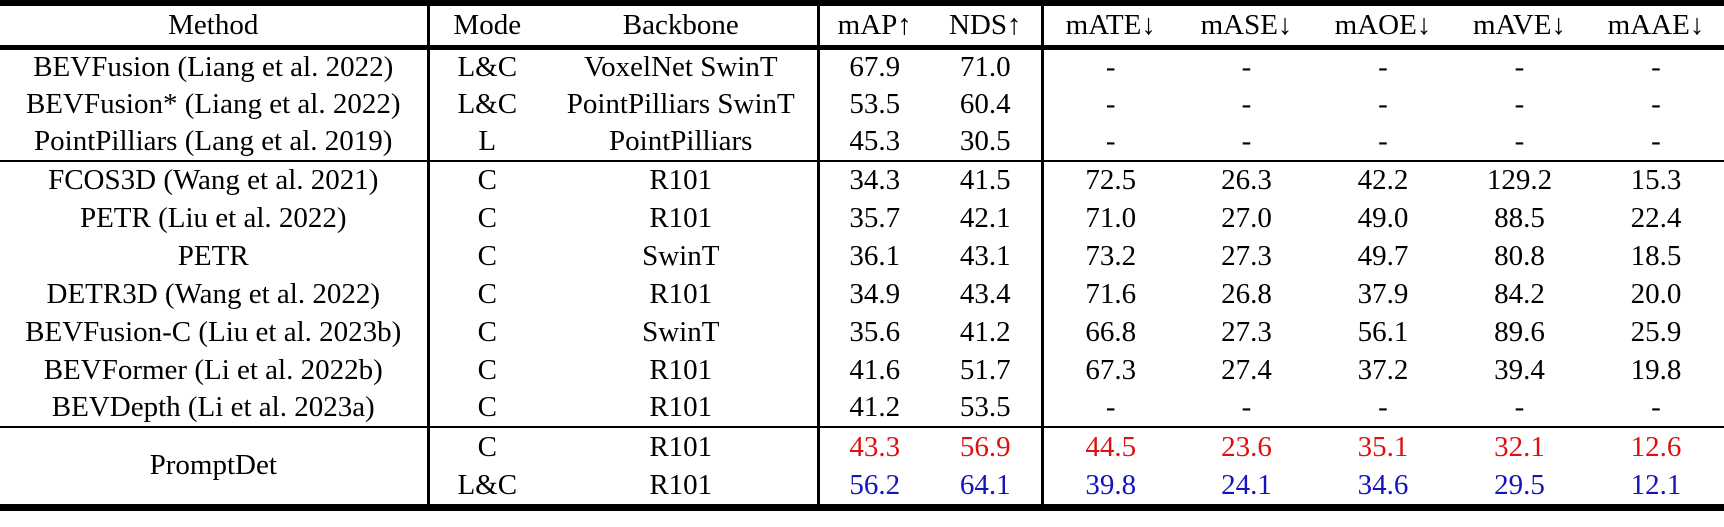 This screenshot has height=527, width=1724. What do you see at coordinates (215, 256) in the screenshot?
I see `cell-method: PETR` at bounding box center [215, 256].